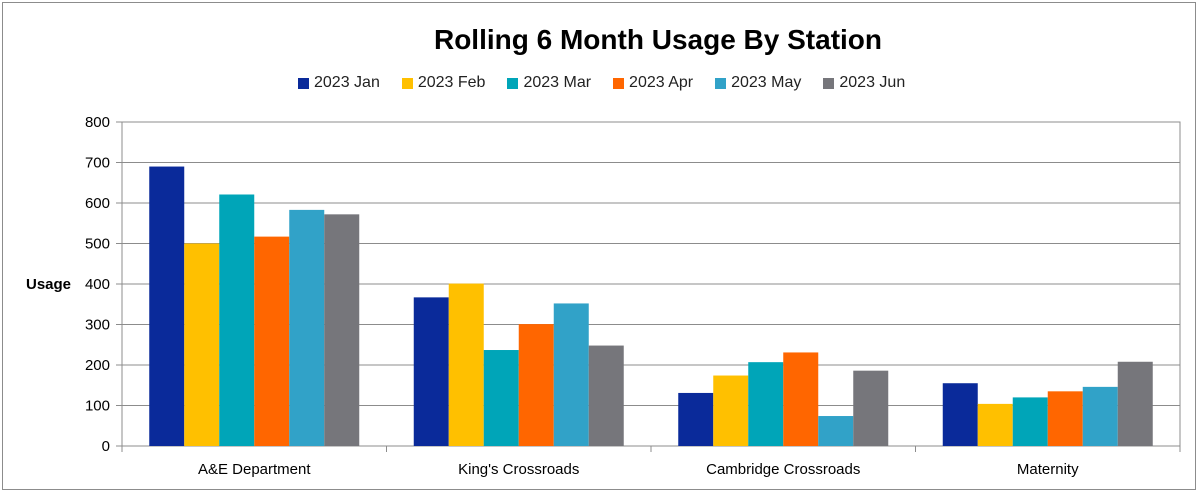 This screenshot has height=493, width=1200. What do you see at coordinates (254, 469) in the screenshot?
I see `x-tick-label: A&E Department` at bounding box center [254, 469].